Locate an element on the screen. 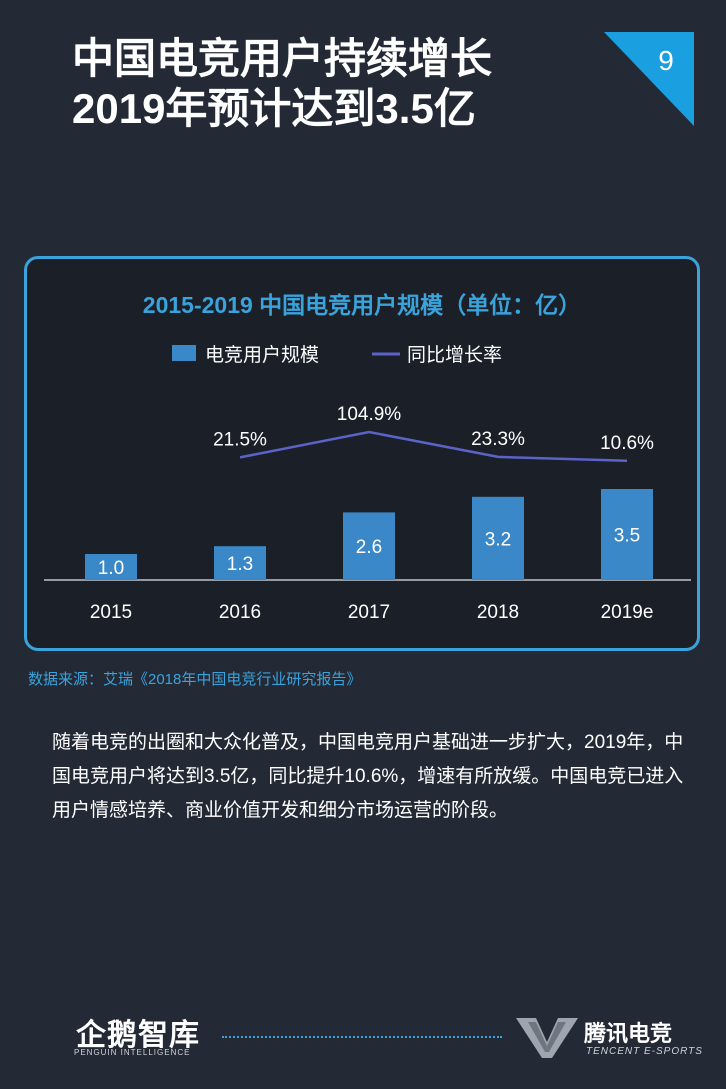 This screenshot has height=1089, width=726. bar-value-label-2018: 3.2 is located at coordinates (498, 539).